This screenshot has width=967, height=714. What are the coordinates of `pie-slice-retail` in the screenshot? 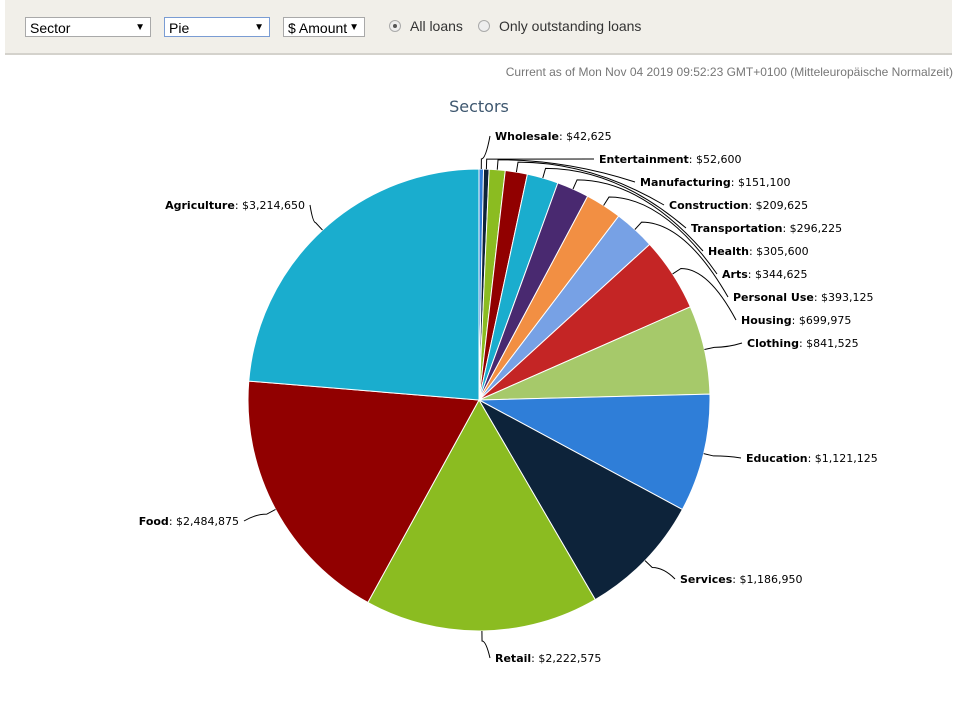 It's located at (481, 515).